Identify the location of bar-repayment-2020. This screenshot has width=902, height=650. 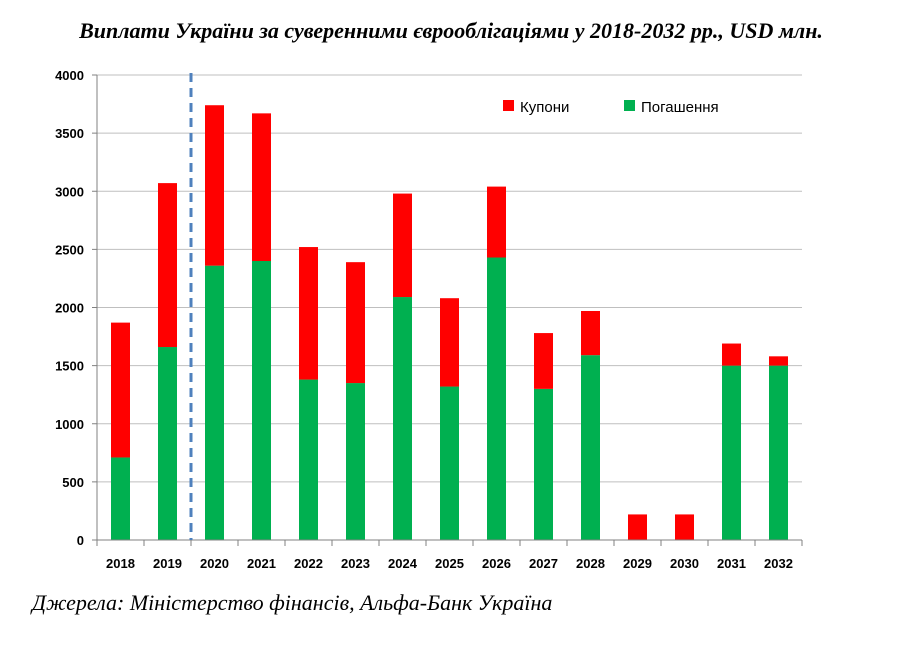
(214, 402).